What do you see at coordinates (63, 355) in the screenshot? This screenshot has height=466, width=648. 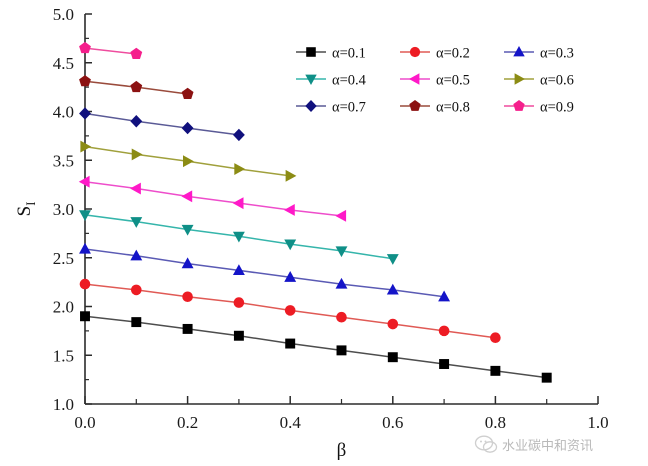 I see `y-tick-label: 1.5` at bounding box center [63, 355].